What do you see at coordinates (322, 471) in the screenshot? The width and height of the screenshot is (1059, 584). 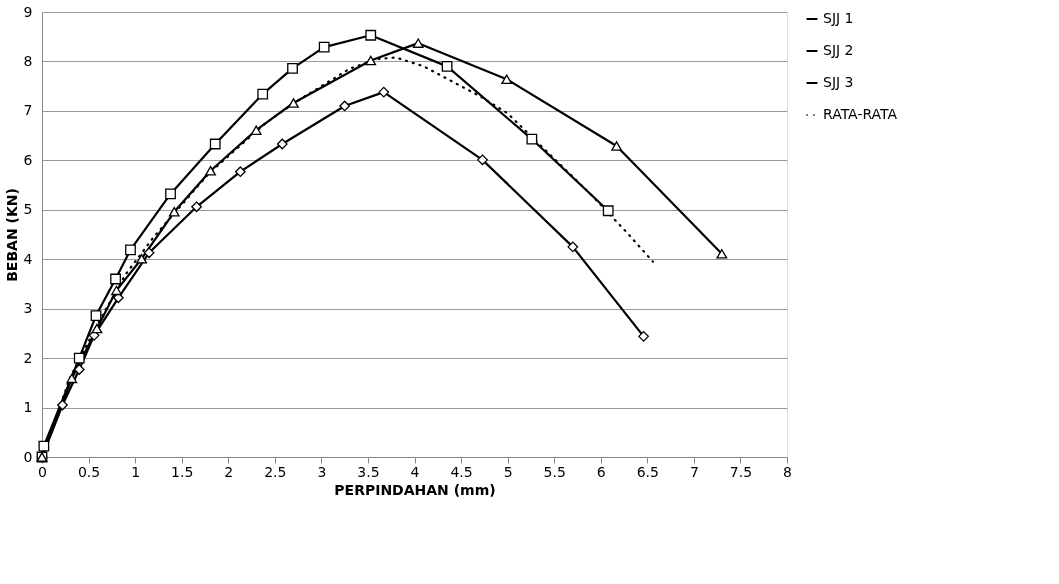 I see `x-tick-label: 3` at bounding box center [322, 471].